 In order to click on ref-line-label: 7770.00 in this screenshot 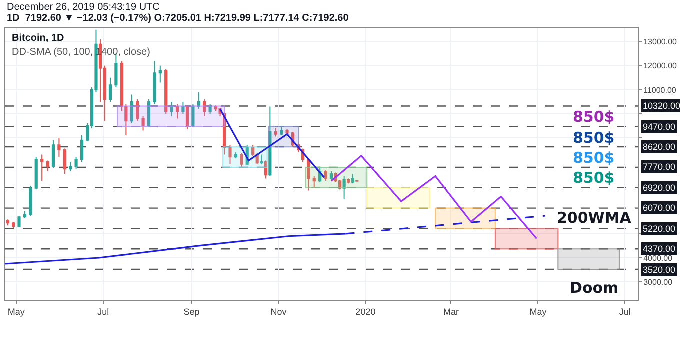, I will do `click(659, 167)`.